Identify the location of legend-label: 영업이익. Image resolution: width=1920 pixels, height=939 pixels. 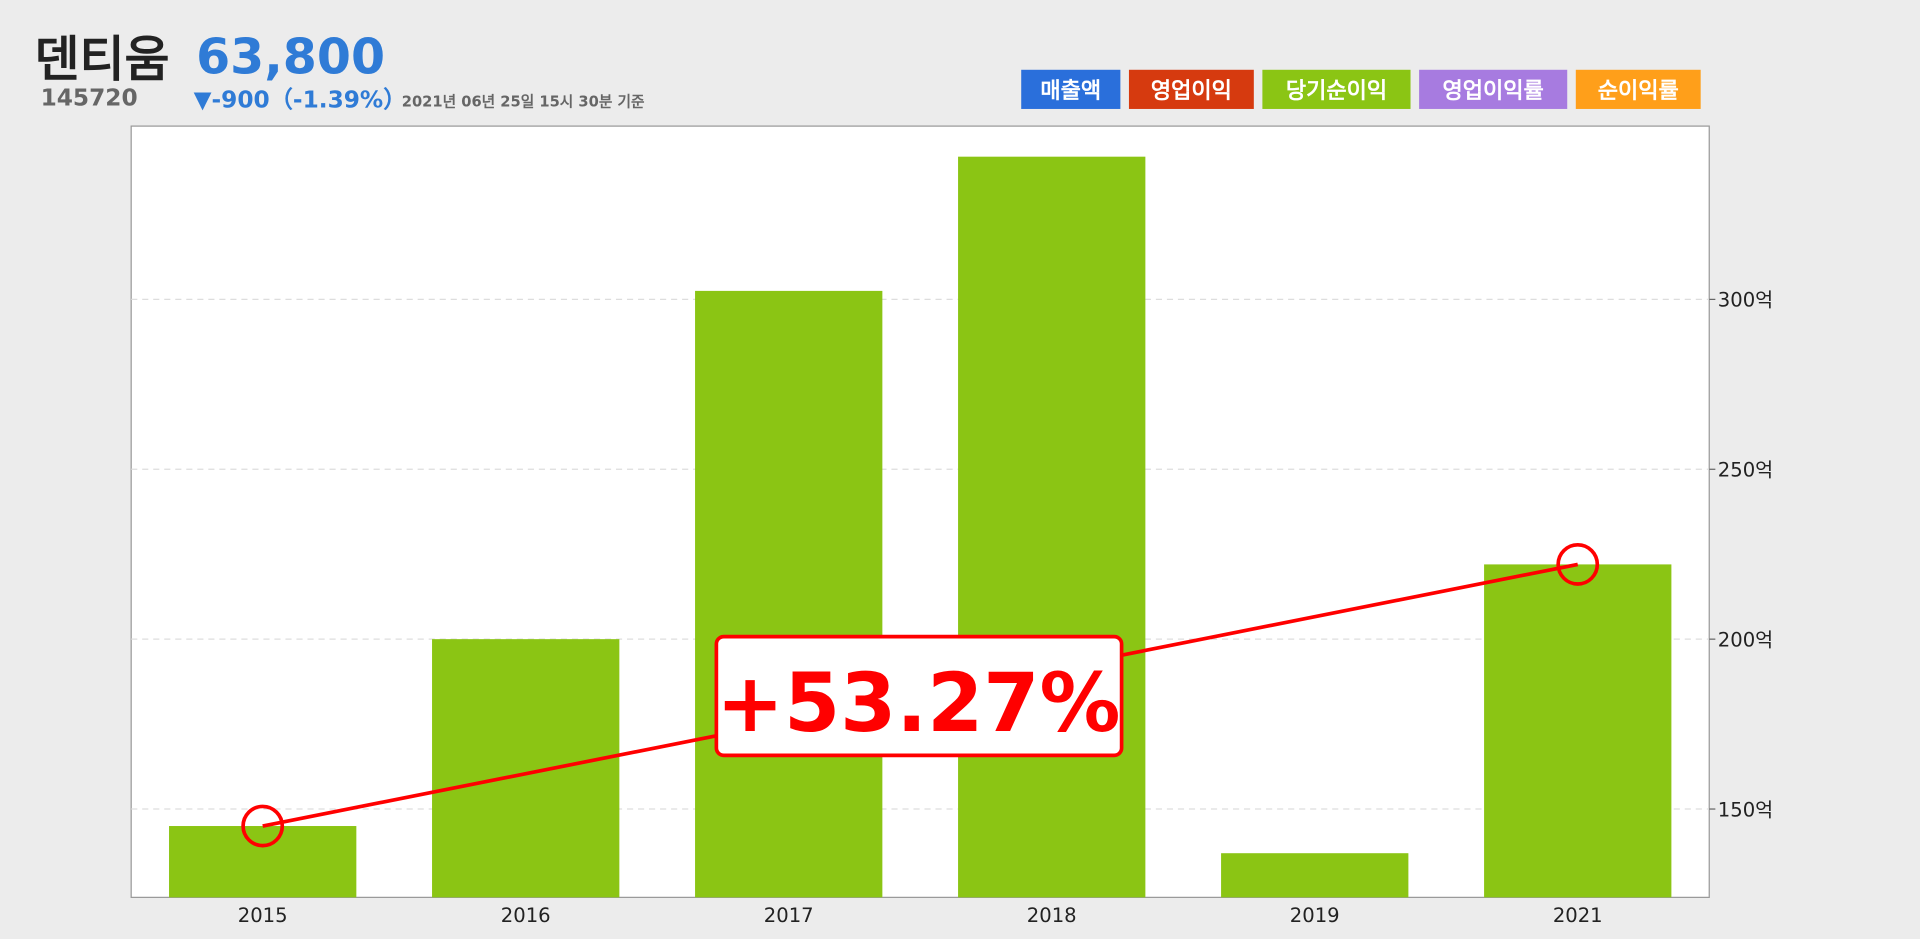
(1191, 91).